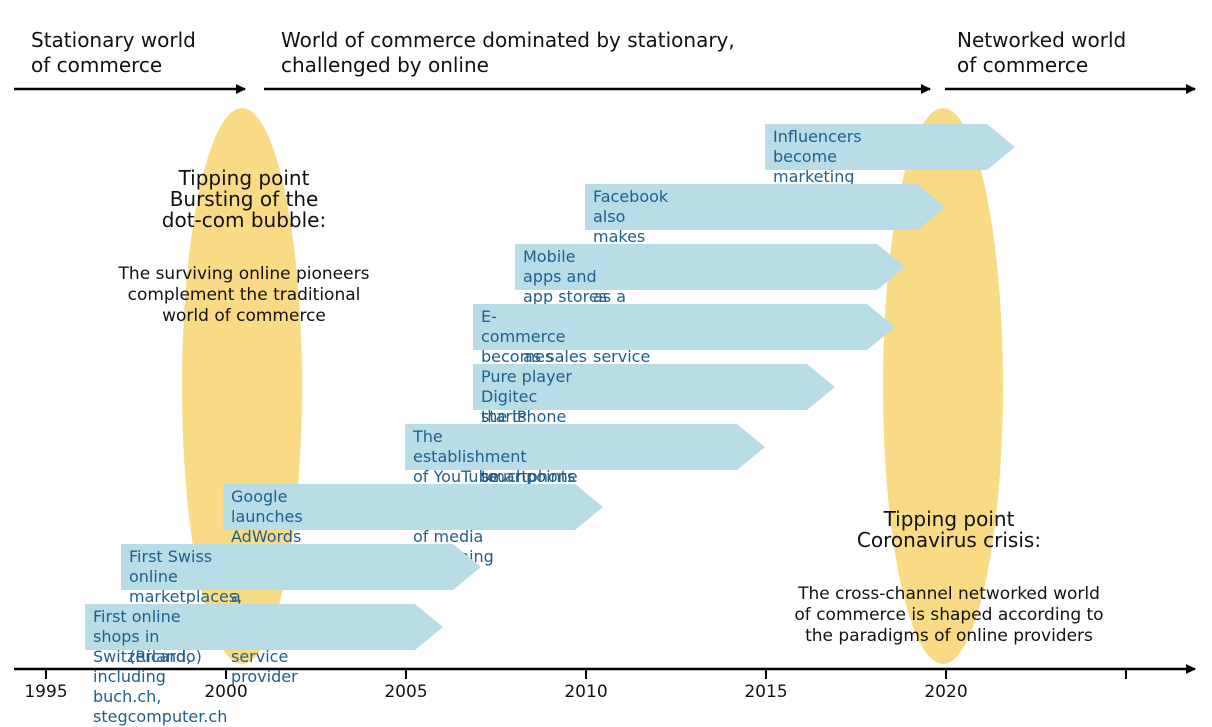 This screenshot has width=1212, height=727. I want to click on axis-year-label: 2010, so click(586, 692).